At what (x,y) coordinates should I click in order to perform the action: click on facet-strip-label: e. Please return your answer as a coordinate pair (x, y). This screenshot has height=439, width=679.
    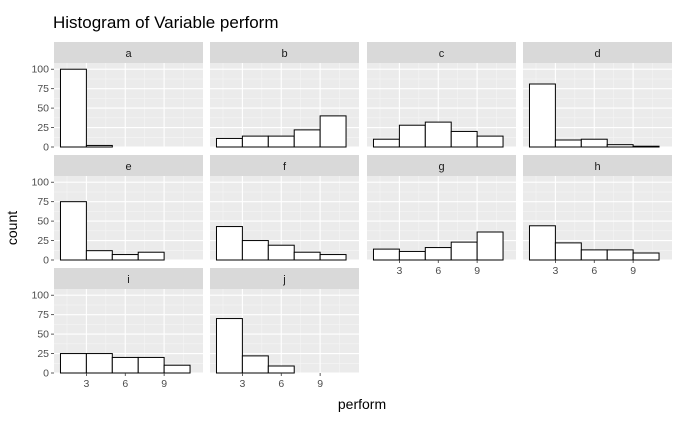
    Looking at the image, I should click on (128, 167).